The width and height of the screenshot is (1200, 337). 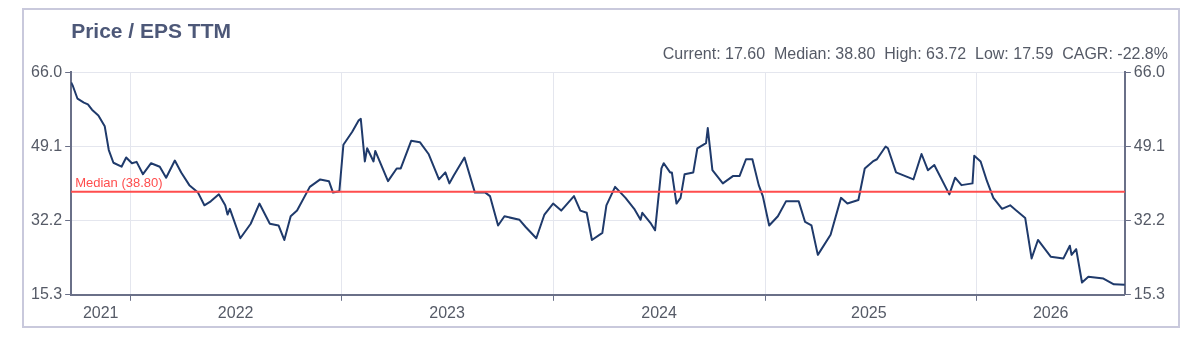 What do you see at coordinates (447, 312) in the screenshot?
I see `x-tick-label: 2023` at bounding box center [447, 312].